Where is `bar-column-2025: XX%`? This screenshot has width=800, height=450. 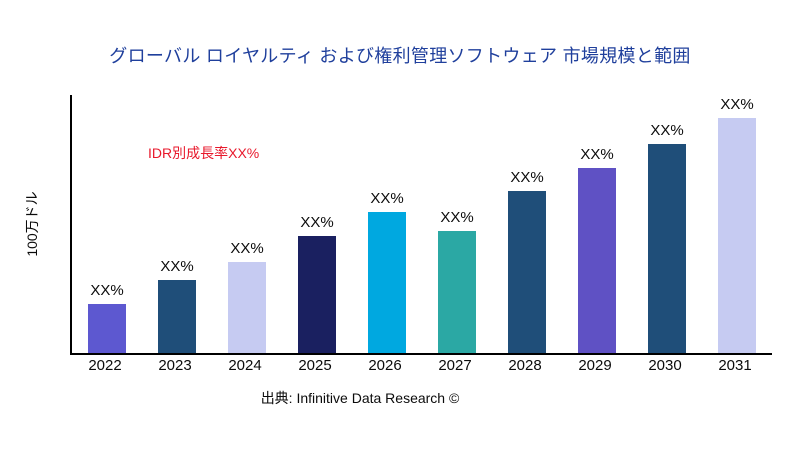 bar-column-2025: XX% is located at coordinates (317, 283).